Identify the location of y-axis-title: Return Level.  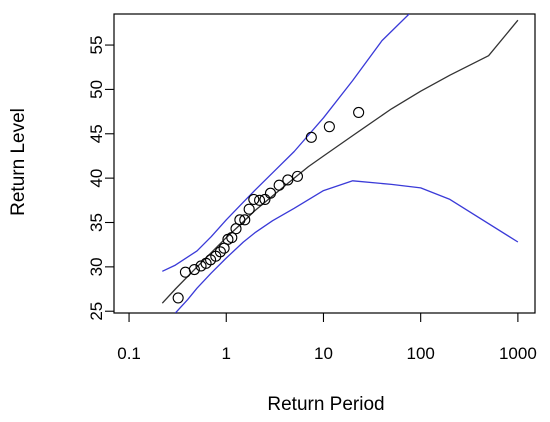
(18, 162).